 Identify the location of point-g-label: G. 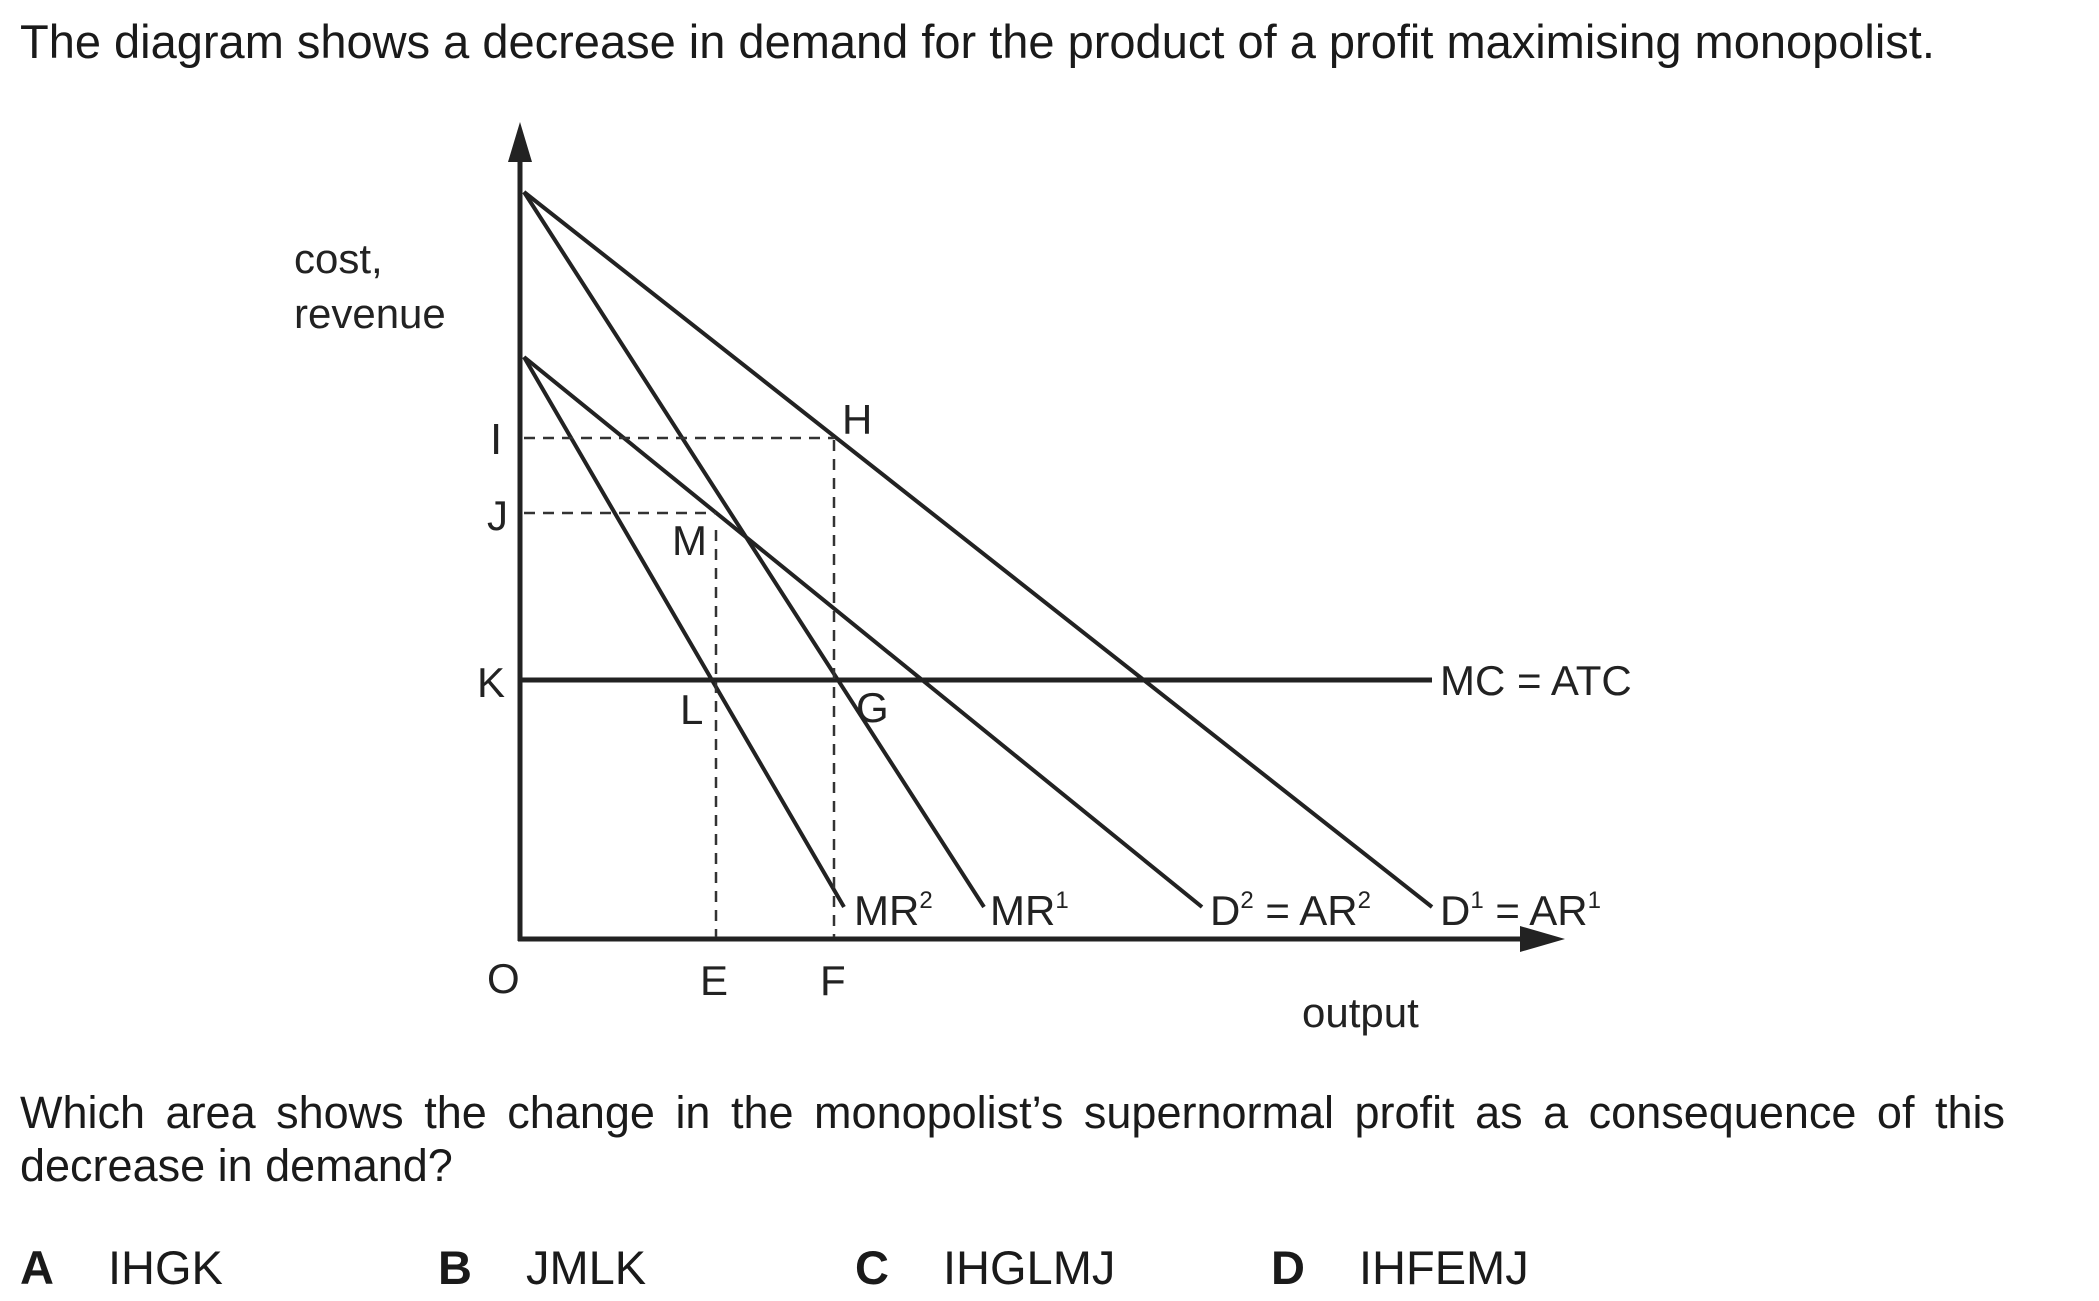
(872, 707).